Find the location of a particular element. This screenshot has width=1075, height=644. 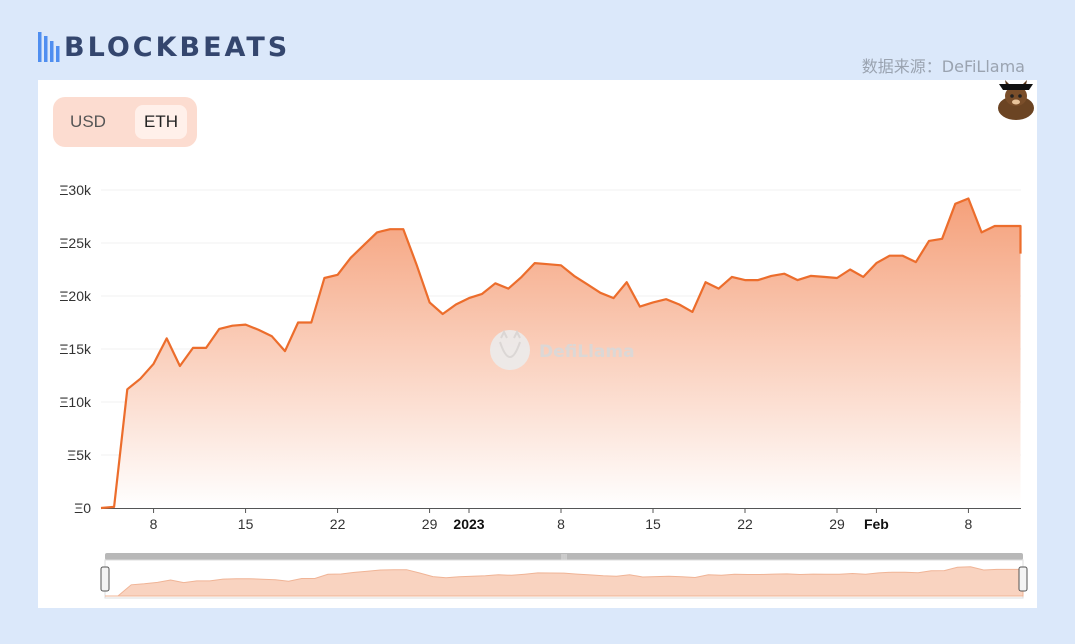

llama-watermark-icon is located at coordinates (510, 350).